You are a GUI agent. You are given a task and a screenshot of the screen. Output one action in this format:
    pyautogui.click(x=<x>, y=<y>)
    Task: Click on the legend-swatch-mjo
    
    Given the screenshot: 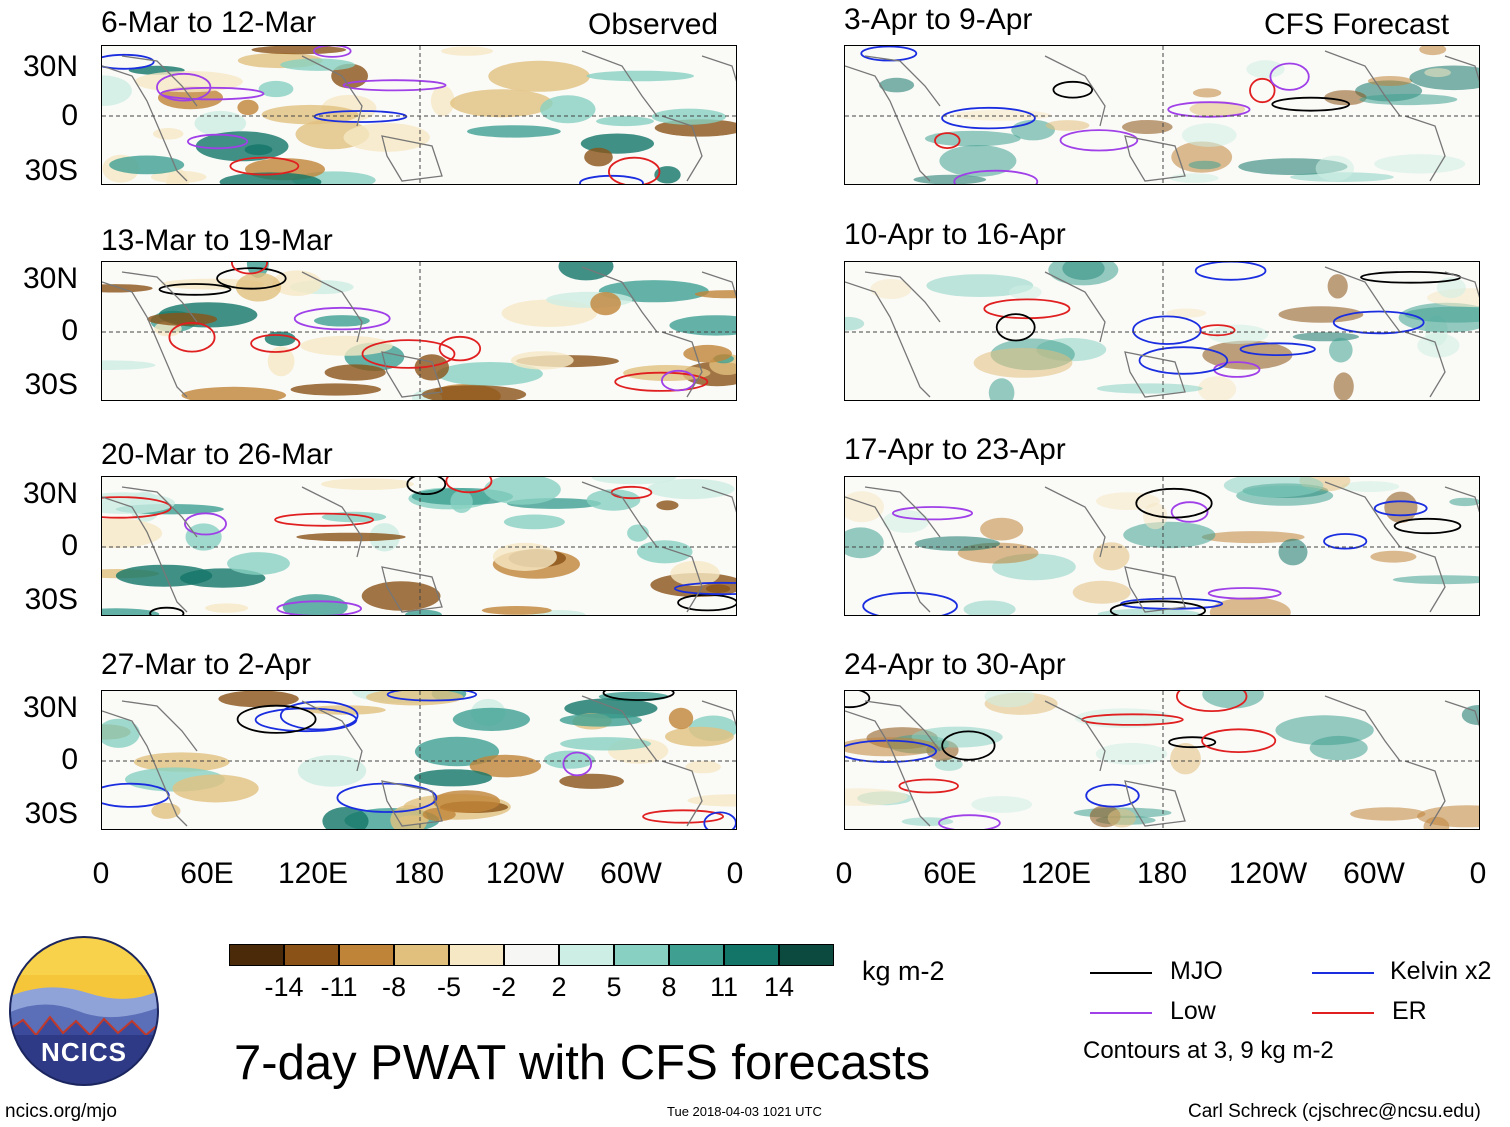 What is the action you would take?
    pyautogui.click(x=1121, y=973)
    